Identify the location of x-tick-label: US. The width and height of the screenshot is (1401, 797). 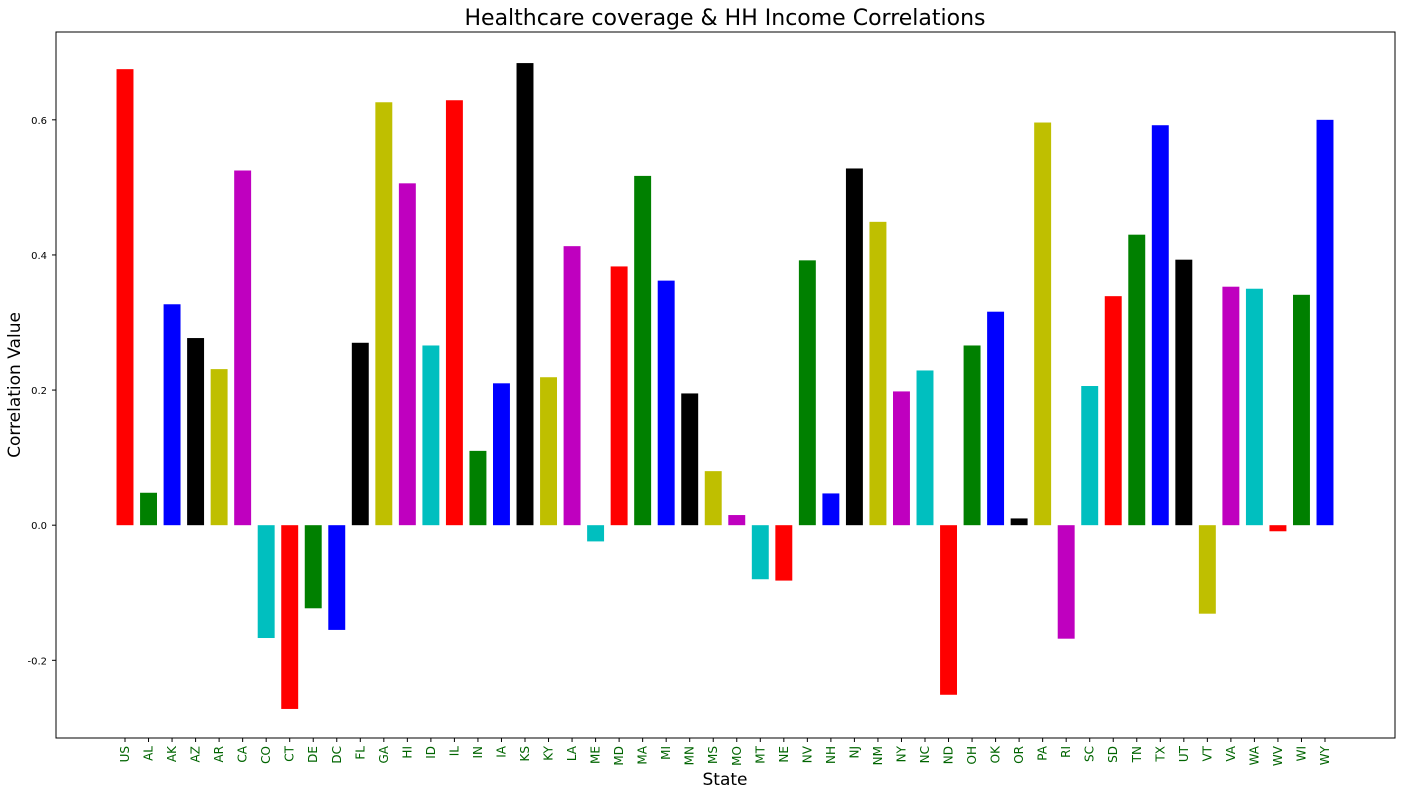
(125, 754).